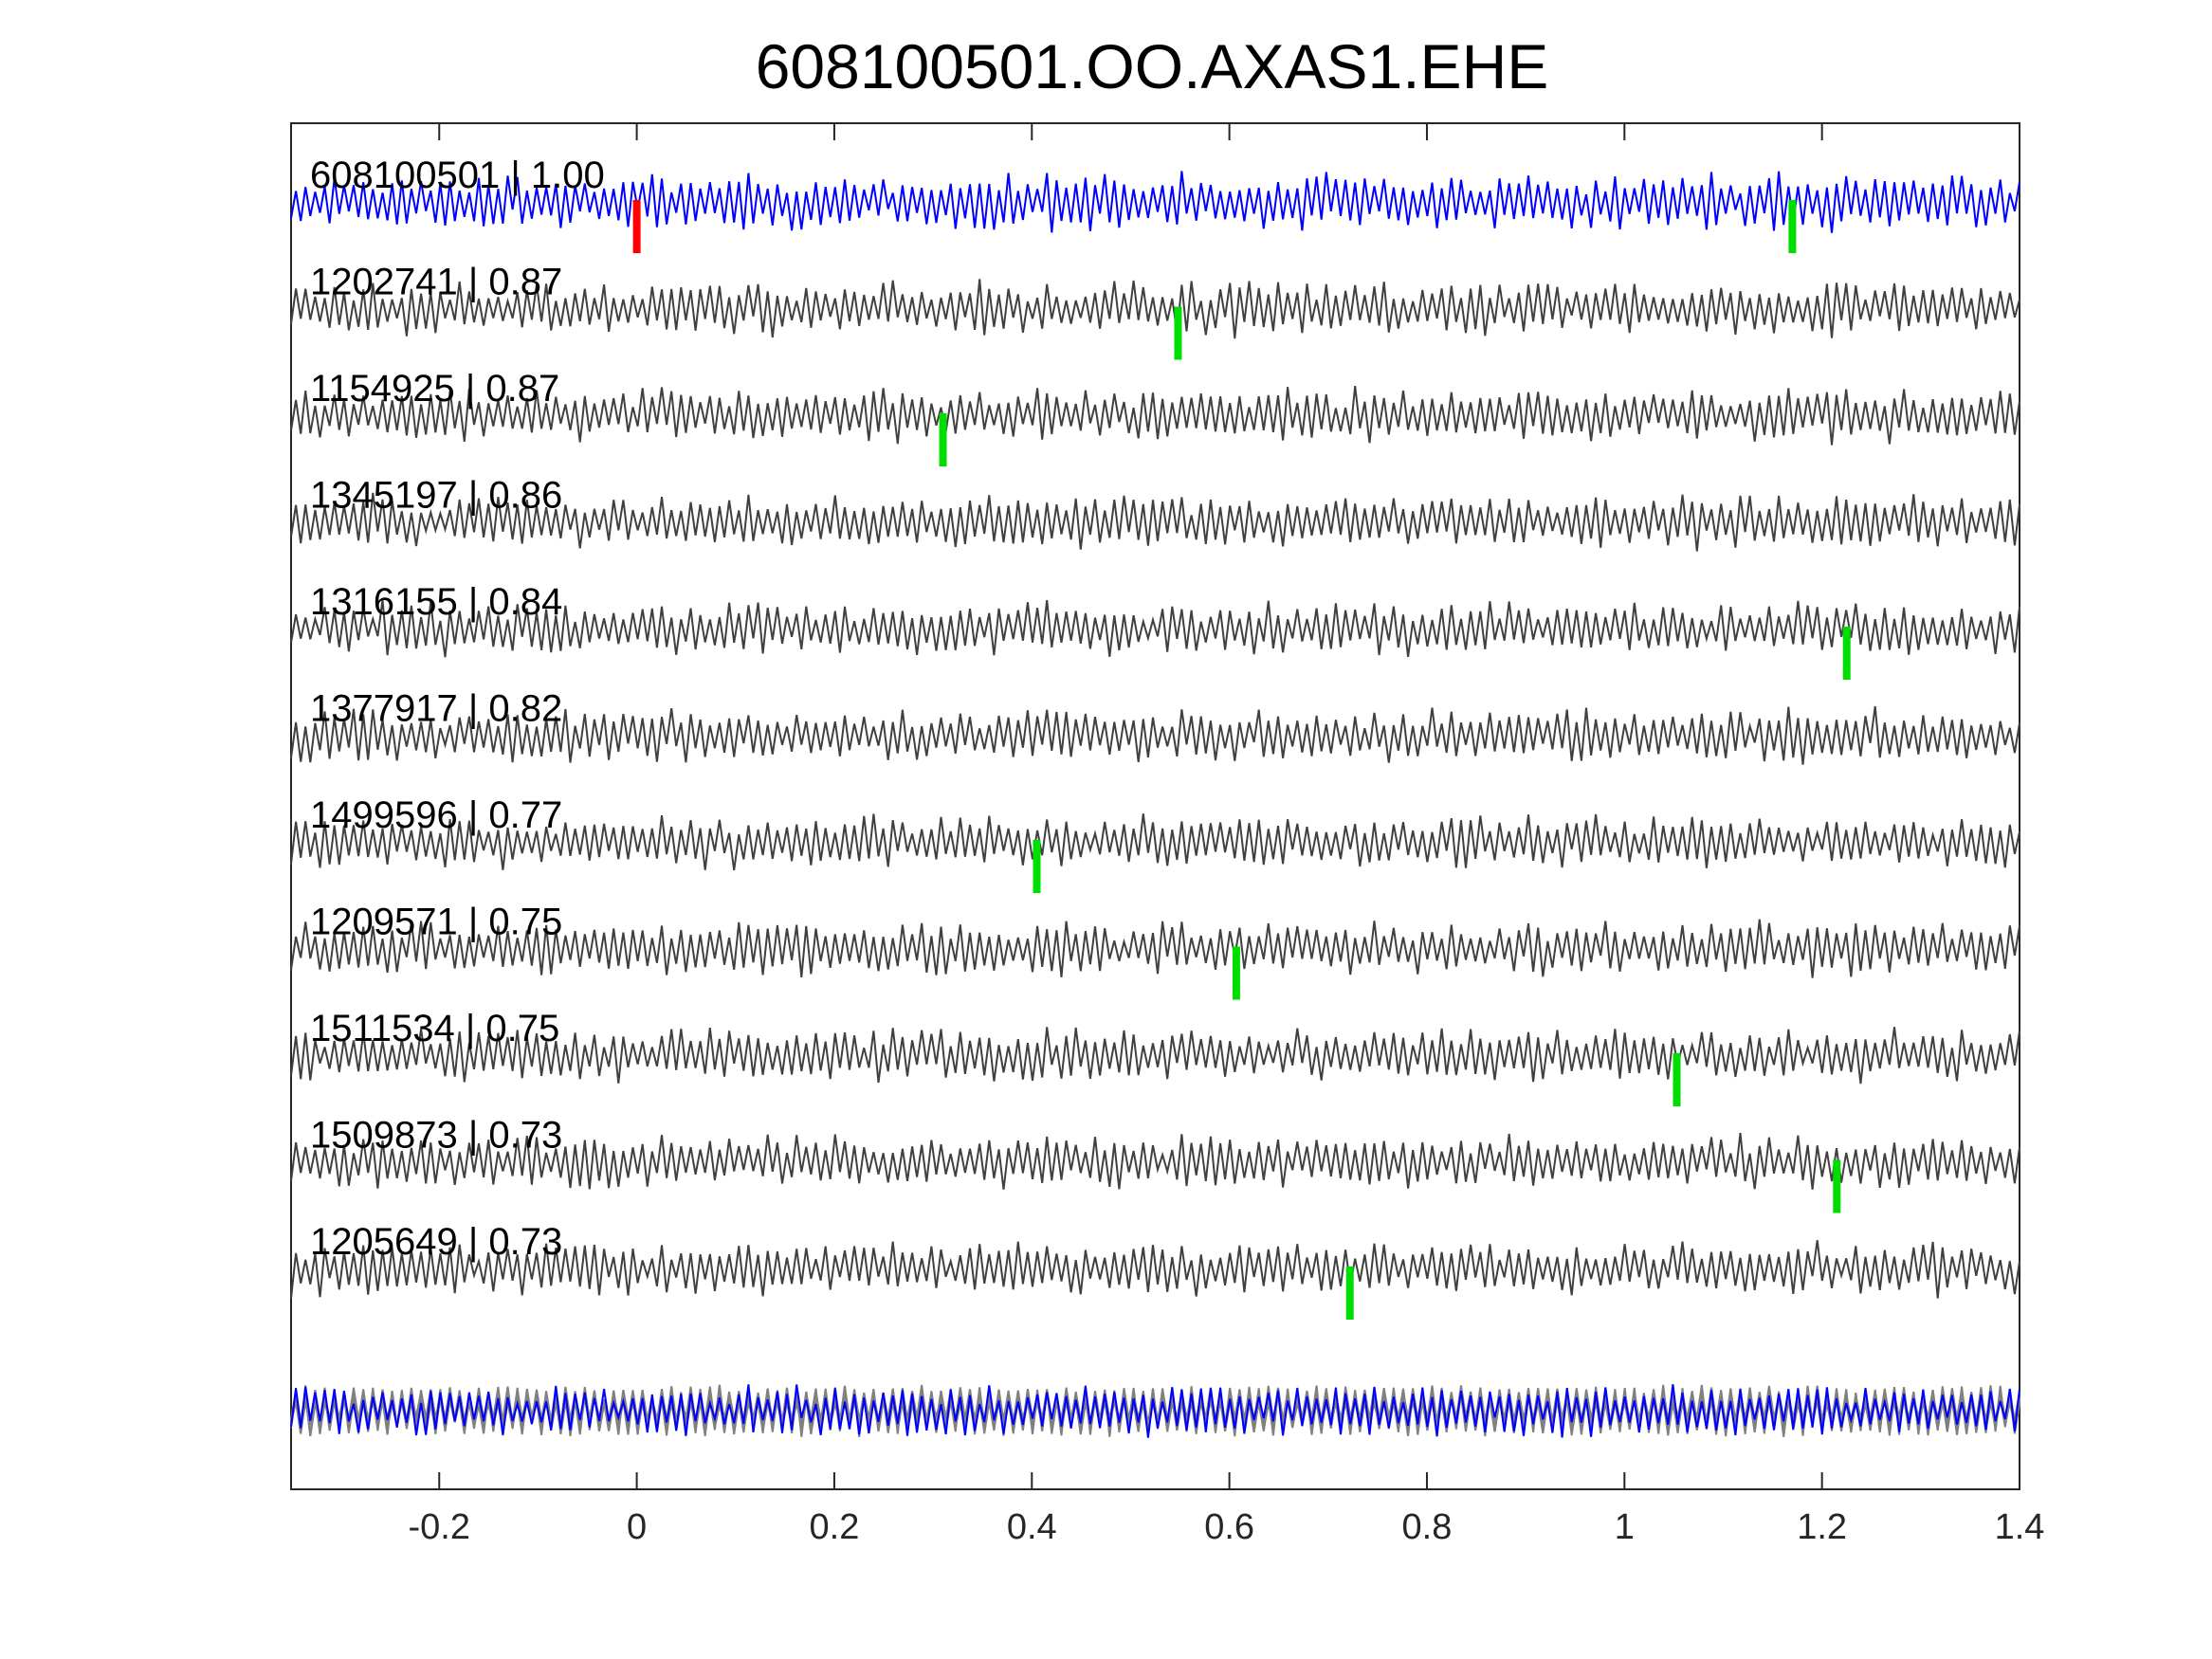 Image resolution: width=2212 pixels, height=1659 pixels. I want to click on x-tick-label: 0.4, so click(1032, 1527).